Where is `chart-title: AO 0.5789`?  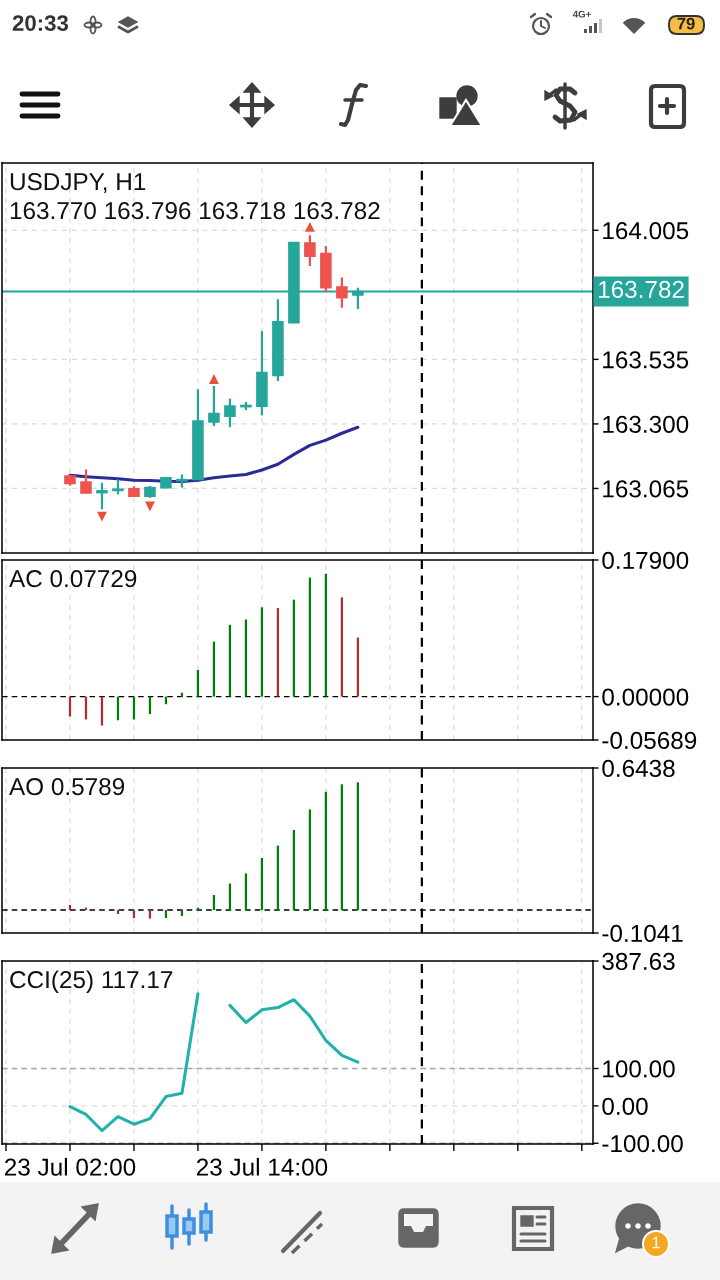 chart-title: AO 0.5789 is located at coordinates (67, 787).